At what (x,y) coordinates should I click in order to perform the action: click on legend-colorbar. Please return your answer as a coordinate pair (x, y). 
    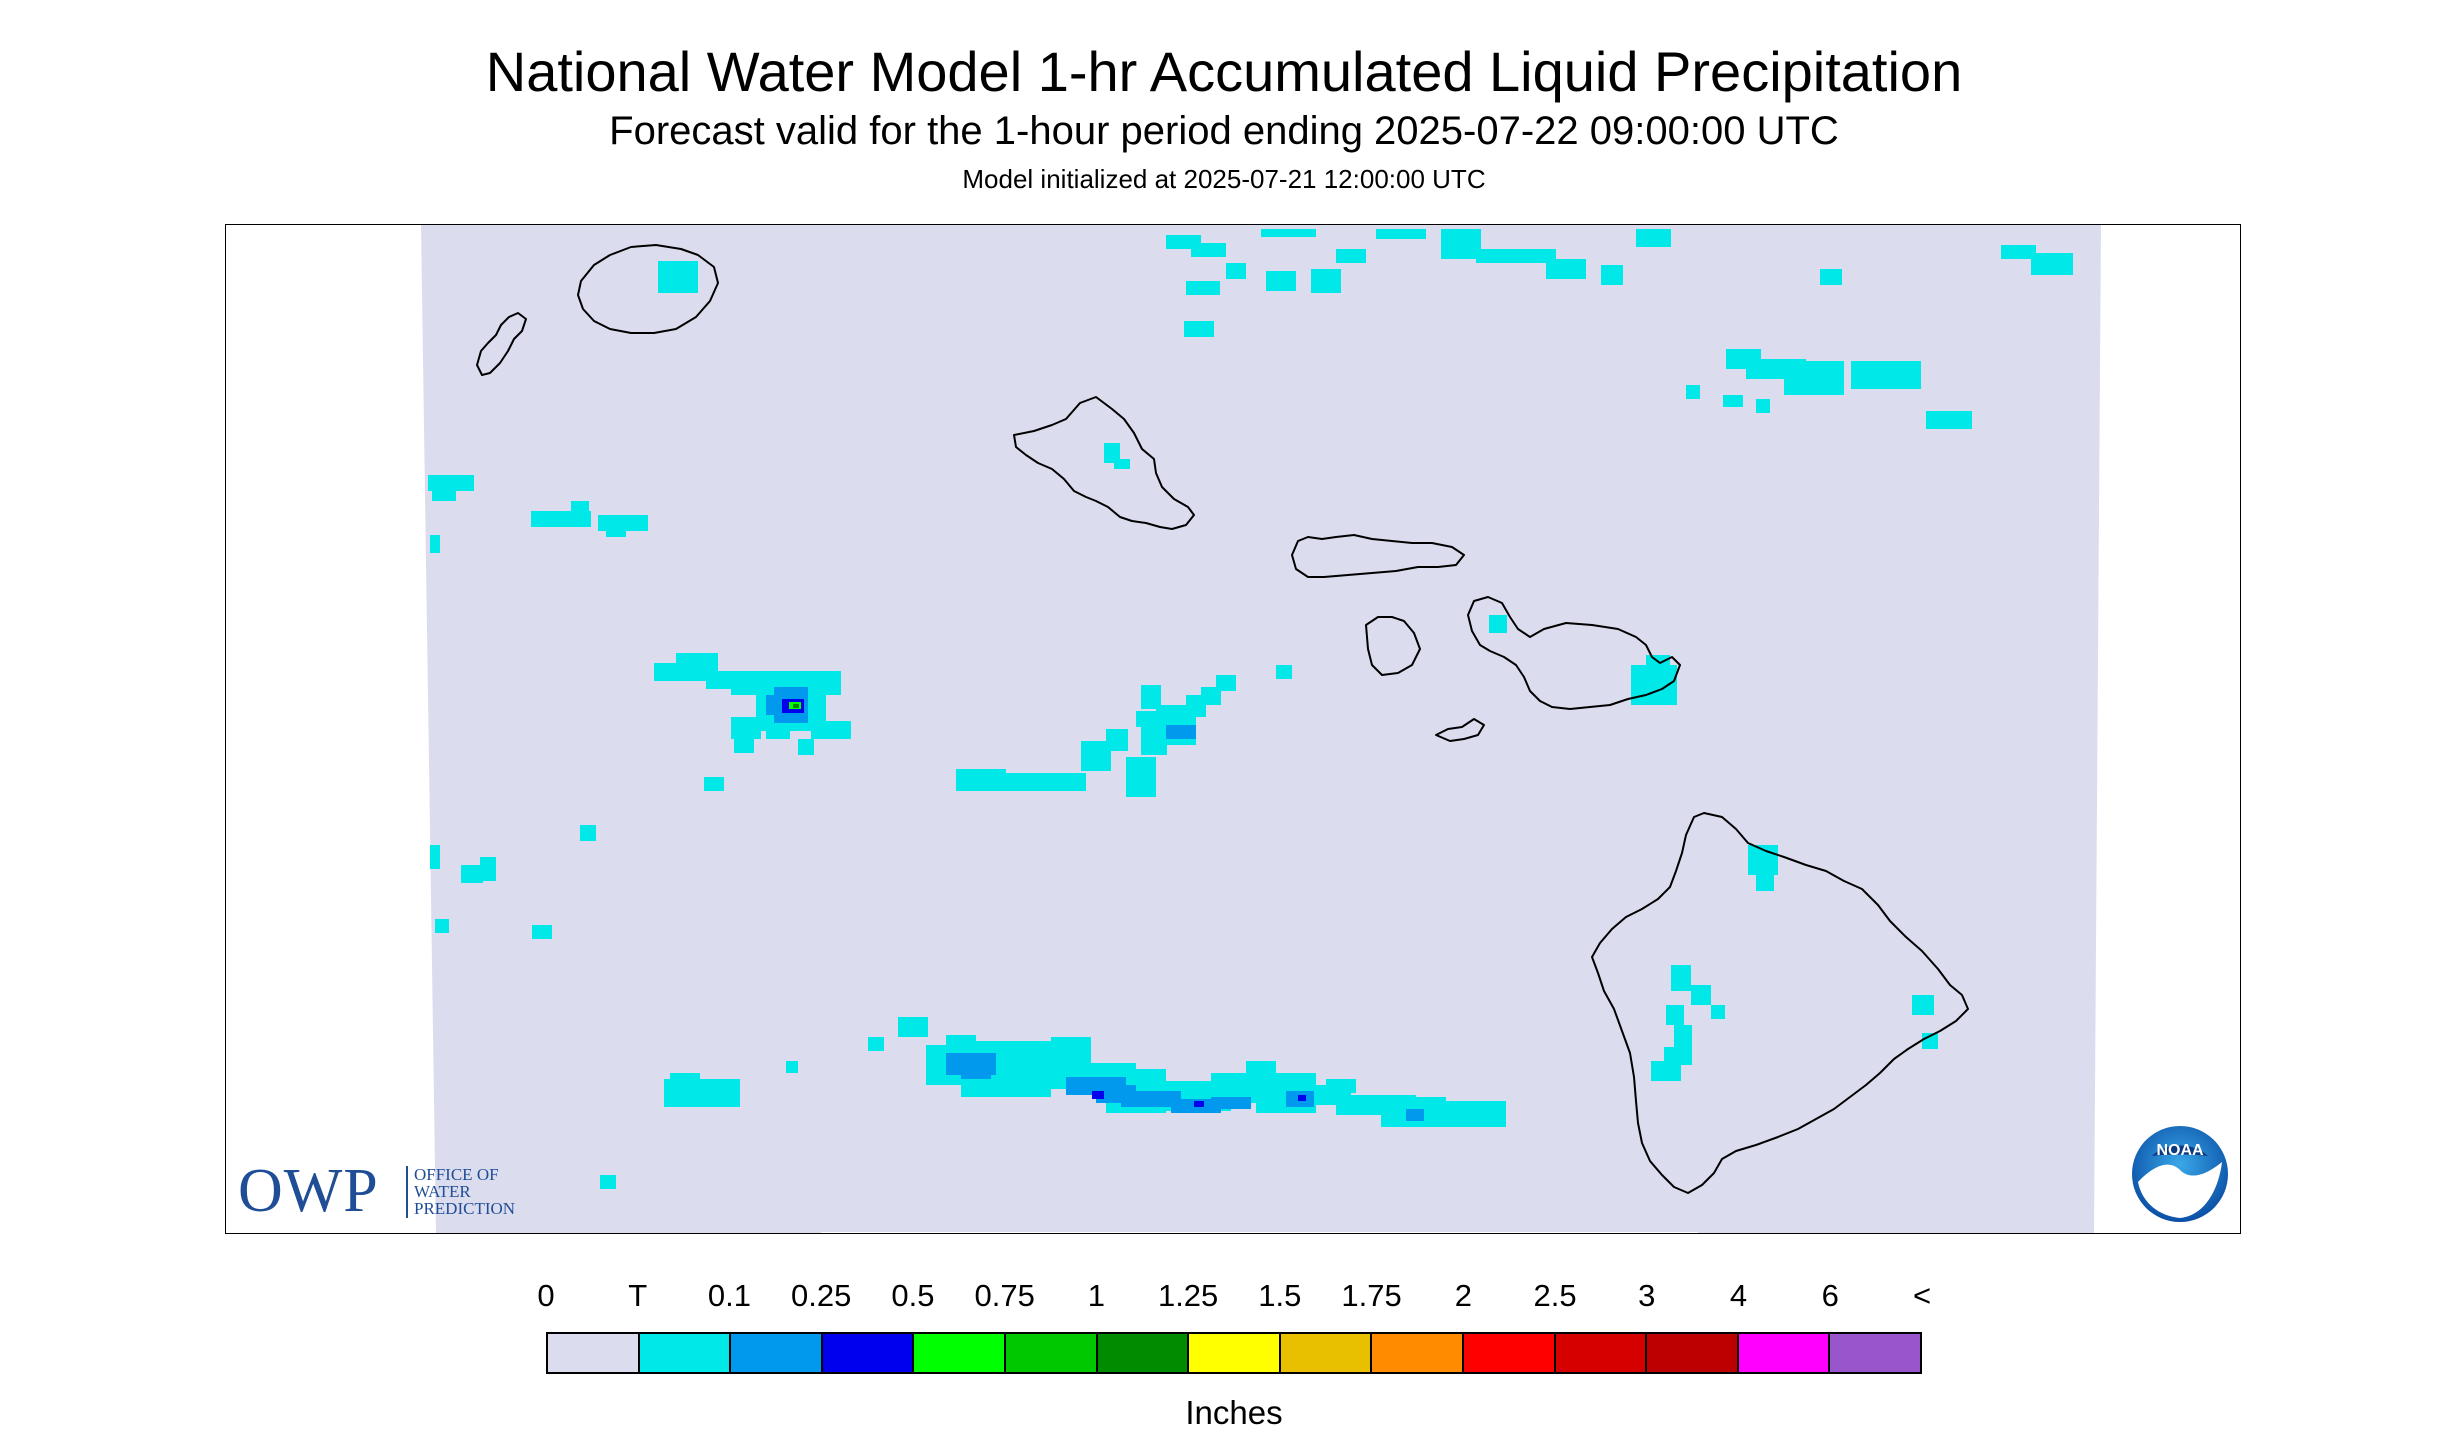
    Looking at the image, I should click on (1234, 1353).